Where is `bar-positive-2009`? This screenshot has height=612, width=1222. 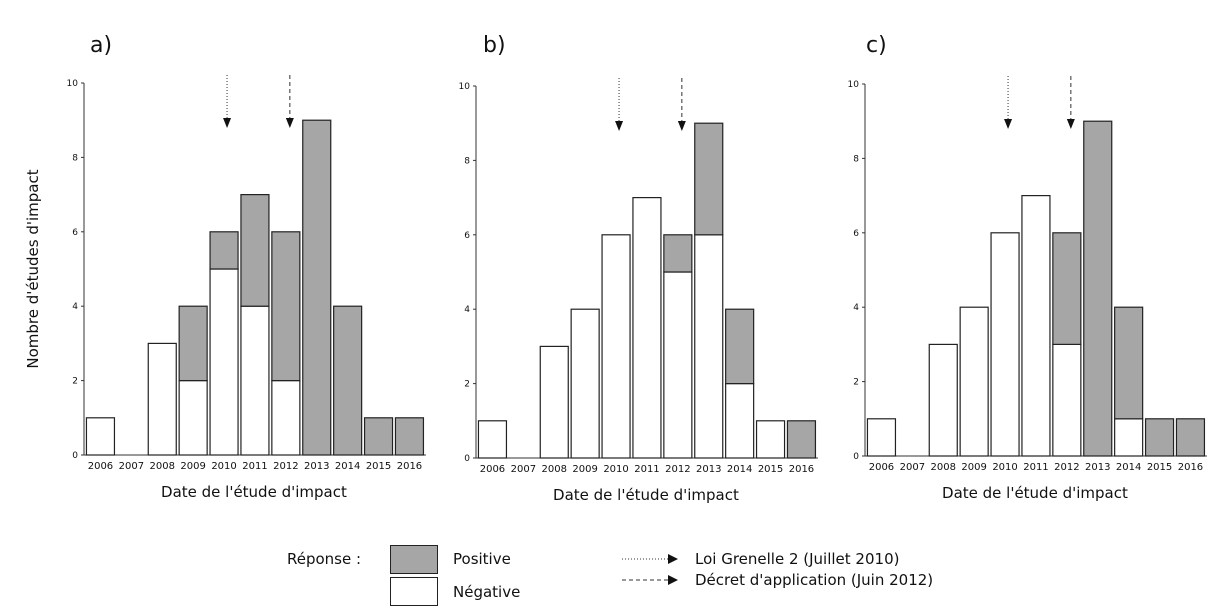 bar-positive-2009 is located at coordinates (193, 343).